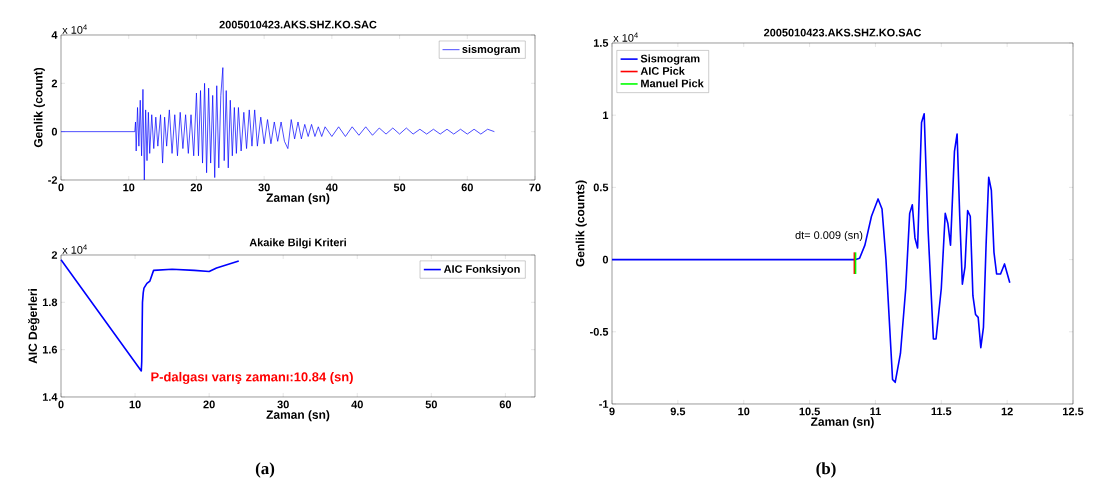 The width and height of the screenshot is (1093, 497). What do you see at coordinates (604, 404) in the screenshot?
I see `y-tick-label: -1` at bounding box center [604, 404].